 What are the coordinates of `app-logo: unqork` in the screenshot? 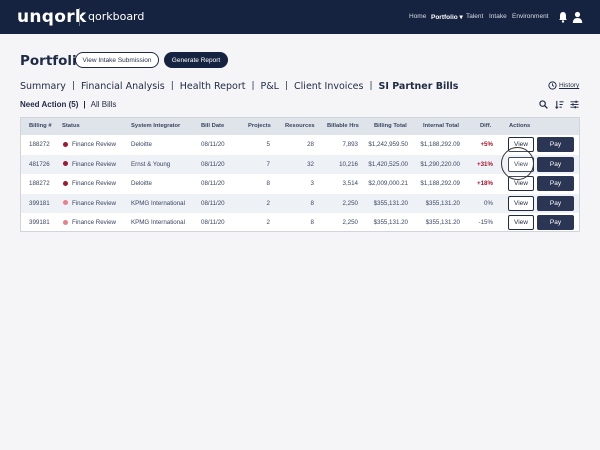 It's located at (52, 17).